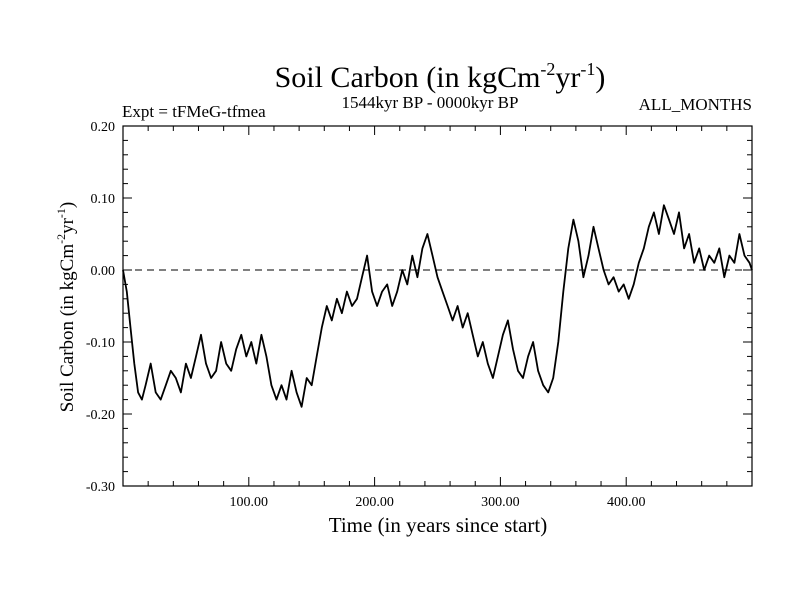  Describe the element at coordinates (626, 502) in the screenshot. I see `x-tick-label: 400.00` at that location.